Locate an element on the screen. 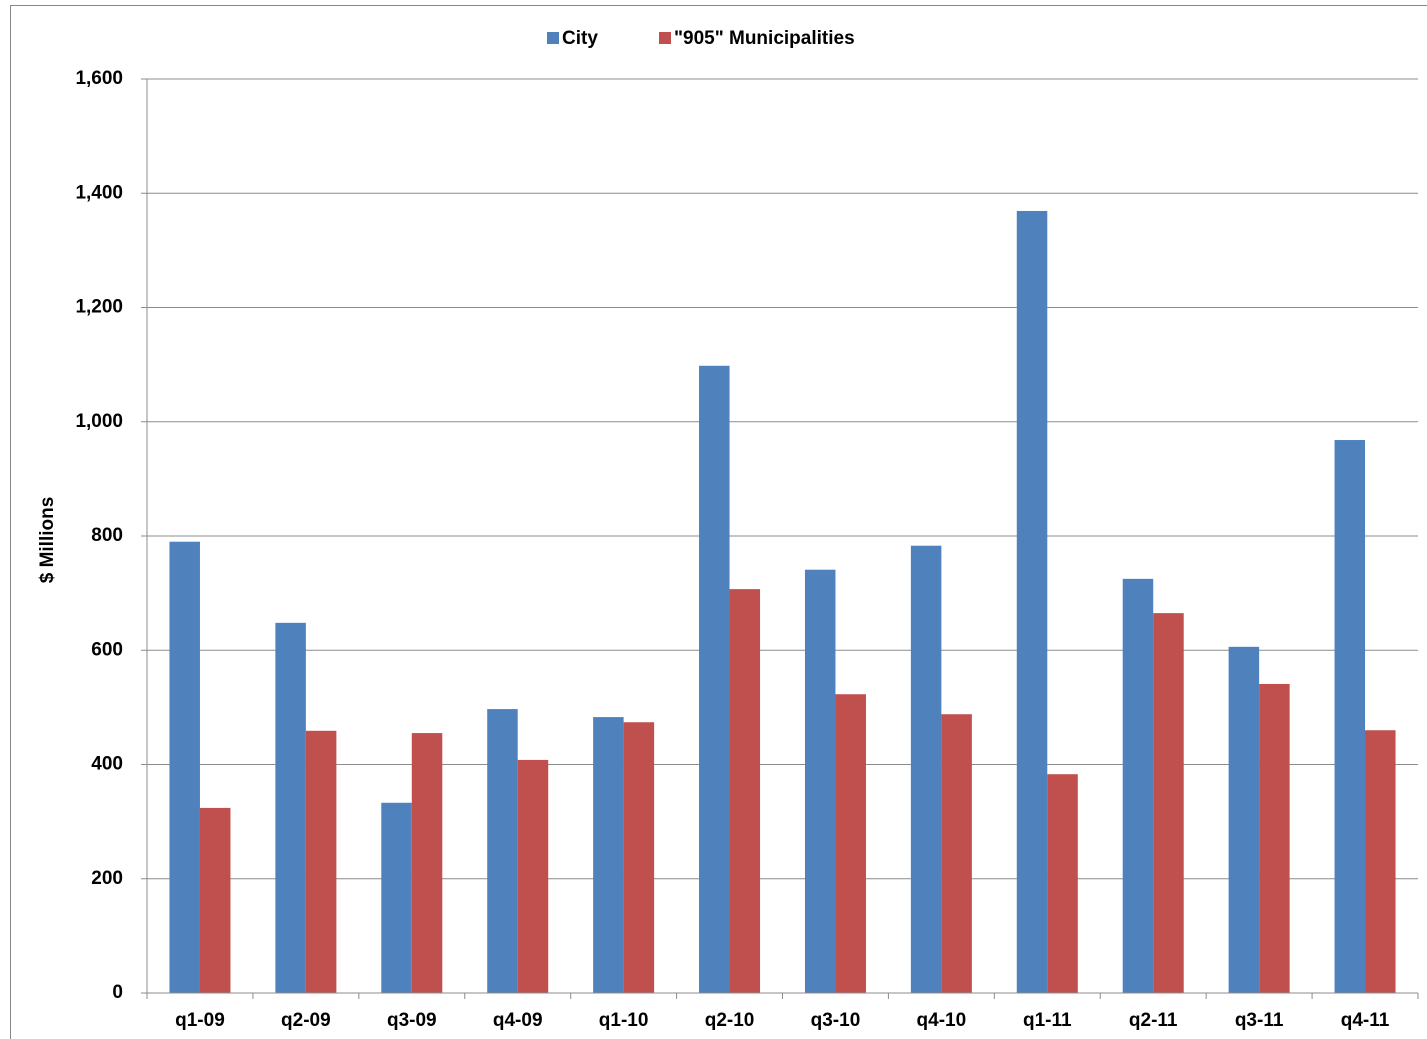 The image size is (1427, 1039). x-tick-label: q2-09 is located at coordinates (306, 1020).